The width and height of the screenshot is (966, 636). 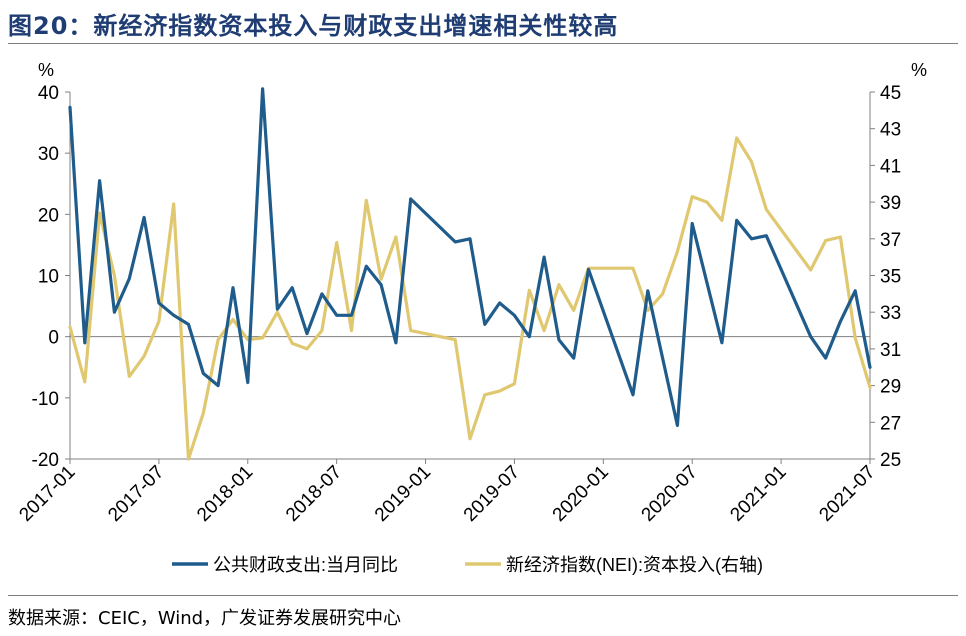 What do you see at coordinates (919, 70) in the screenshot?
I see `right-axis-unit: %` at bounding box center [919, 70].